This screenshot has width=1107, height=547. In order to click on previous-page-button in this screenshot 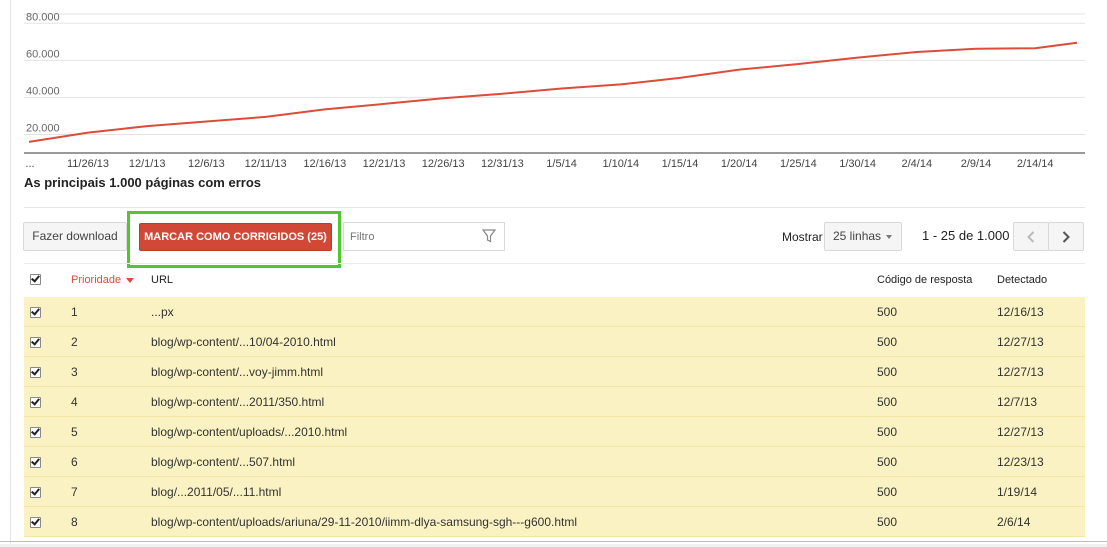, I will do `click(1031, 236)`.